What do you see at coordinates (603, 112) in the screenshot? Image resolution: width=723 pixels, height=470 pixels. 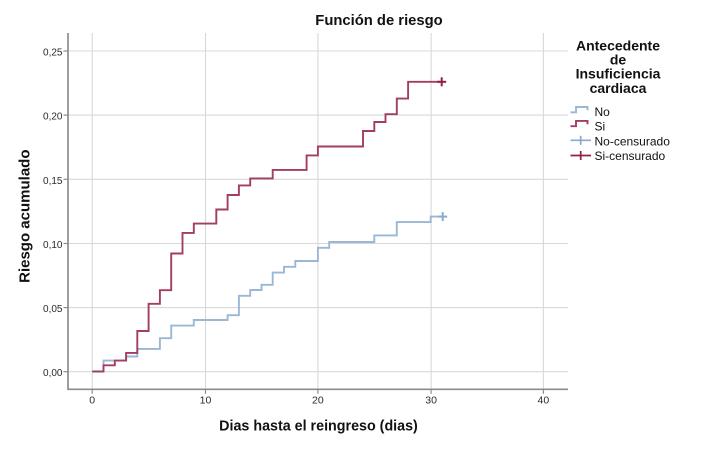 I see `svg-text: No` at bounding box center [603, 112].